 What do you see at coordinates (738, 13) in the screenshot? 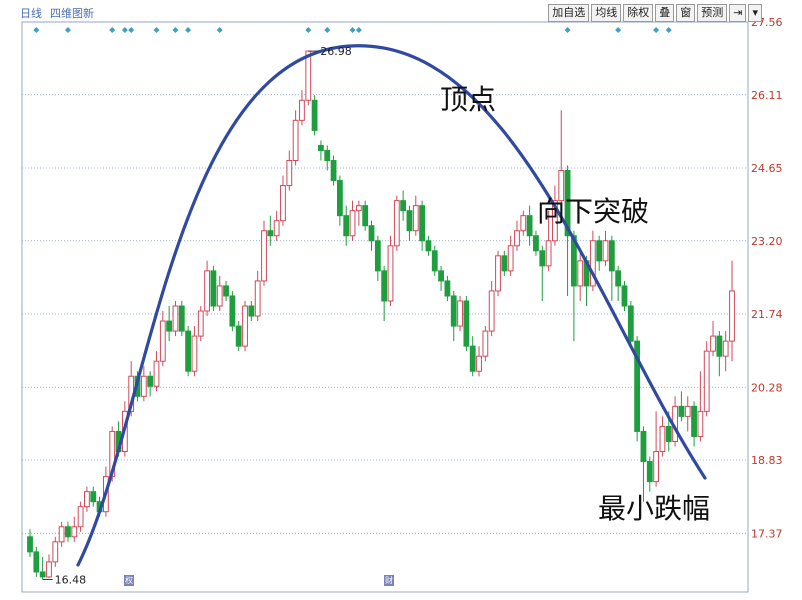
I see `expand-icon: ⇥` at bounding box center [738, 13].